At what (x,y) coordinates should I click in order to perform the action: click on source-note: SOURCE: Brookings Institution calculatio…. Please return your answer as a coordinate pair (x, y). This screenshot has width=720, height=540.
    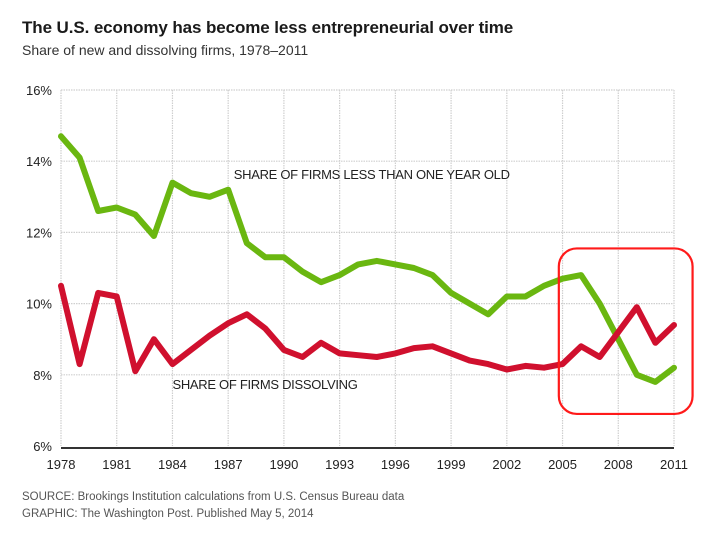
    Looking at the image, I should click on (213, 506).